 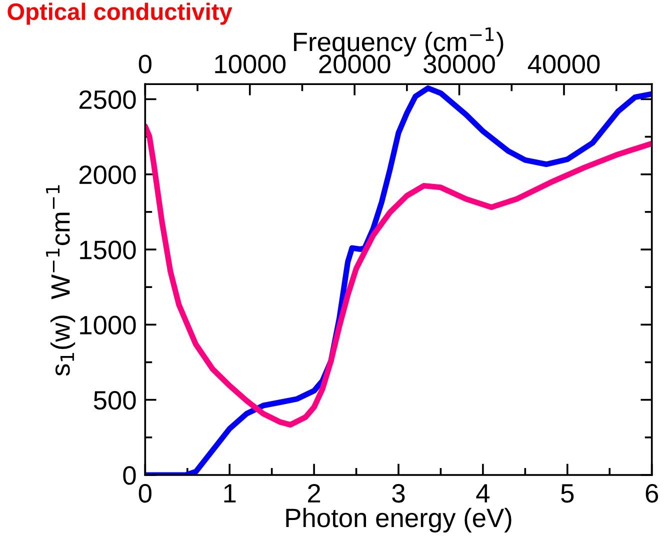 I want to click on y-tick-label: 1000, so click(x=108, y=325).